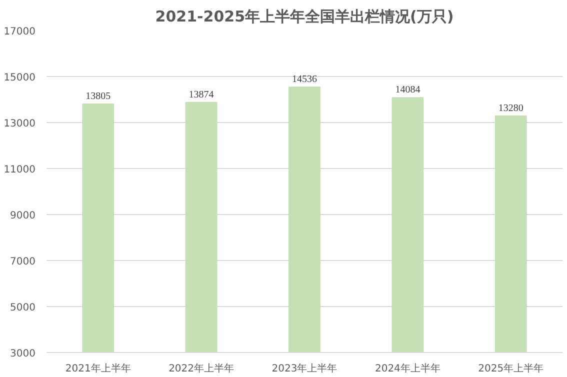 This screenshot has width=567, height=377. Describe the element at coordinates (407, 368) in the screenshot. I see `x-tick-label: 2024年上半年` at that location.